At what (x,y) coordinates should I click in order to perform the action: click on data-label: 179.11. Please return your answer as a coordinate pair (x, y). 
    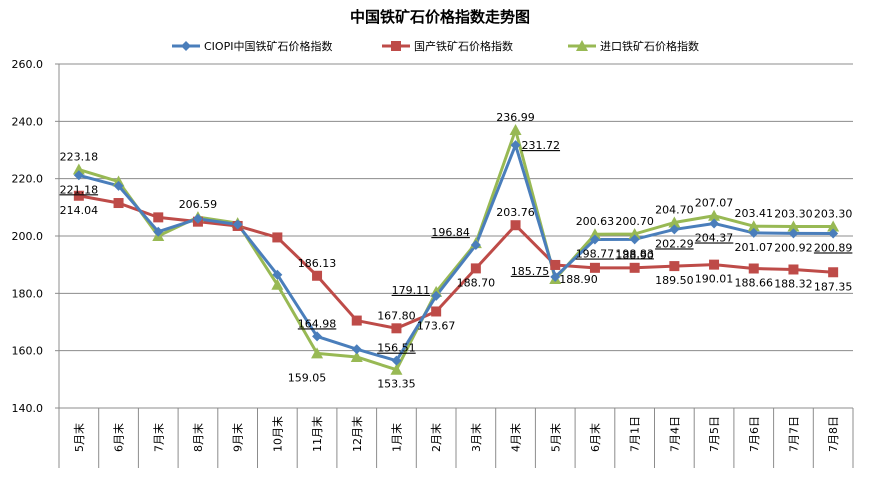
    Looking at the image, I should click on (411, 290).